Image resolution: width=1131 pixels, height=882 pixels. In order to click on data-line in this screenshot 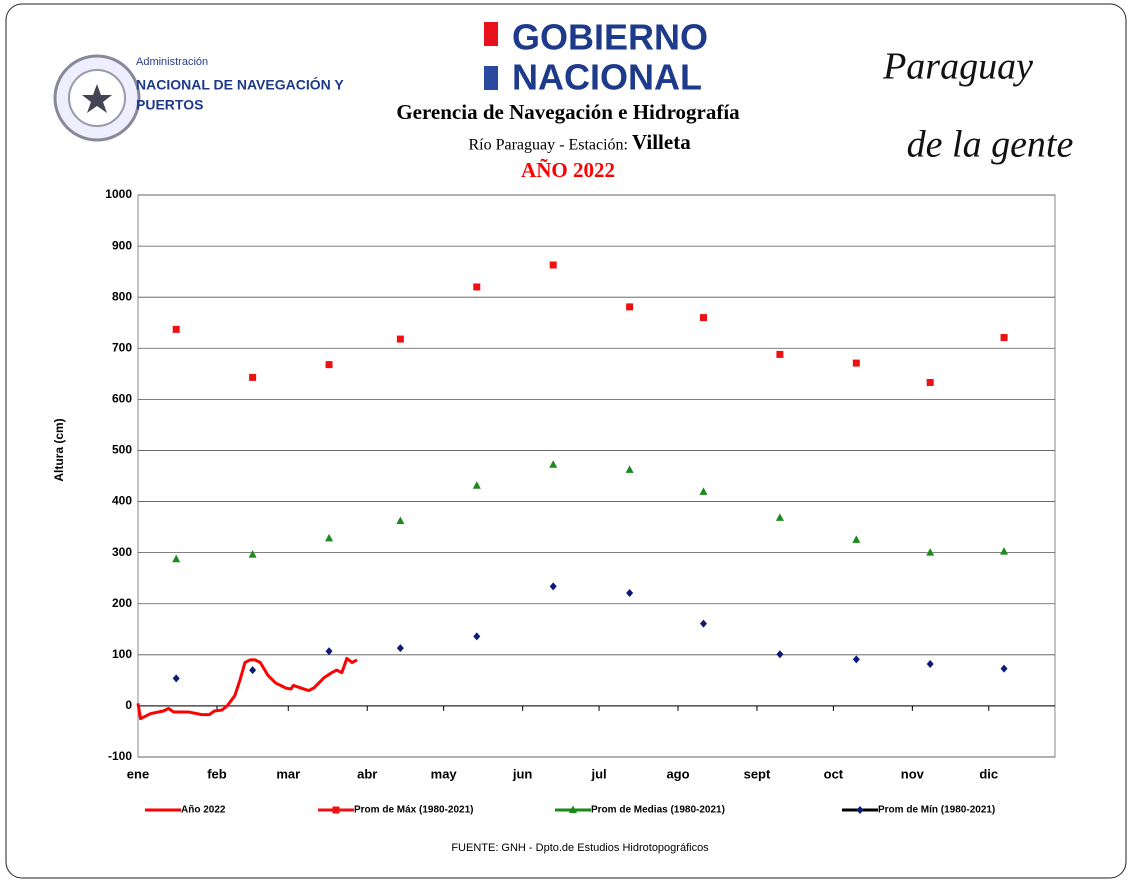, I will do `click(247, 688)`.